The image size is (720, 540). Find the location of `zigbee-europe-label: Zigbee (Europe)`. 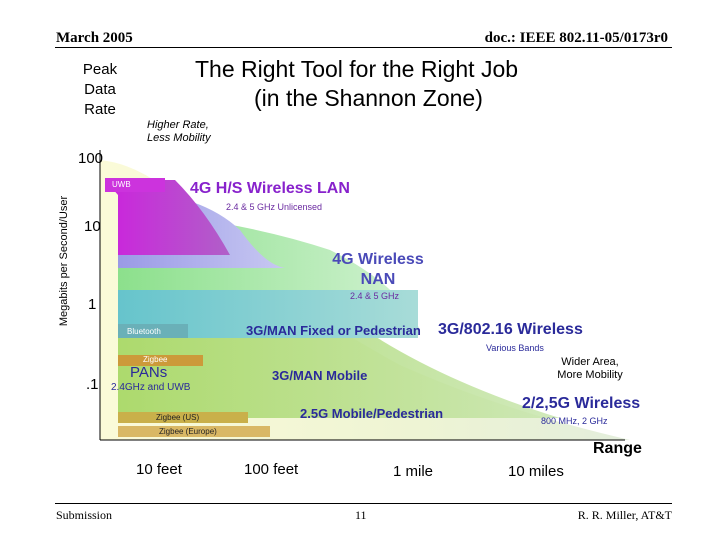

zigbee-europe-label: Zigbee (Europe) is located at coordinates (188, 431).